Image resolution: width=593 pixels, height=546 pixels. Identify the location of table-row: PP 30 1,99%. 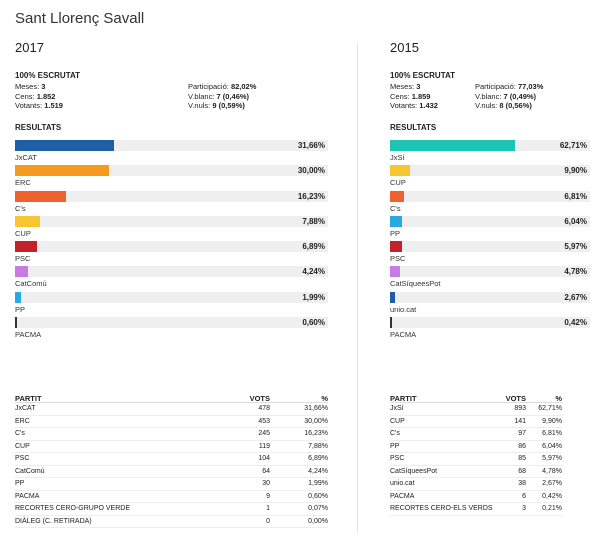
(171, 484).